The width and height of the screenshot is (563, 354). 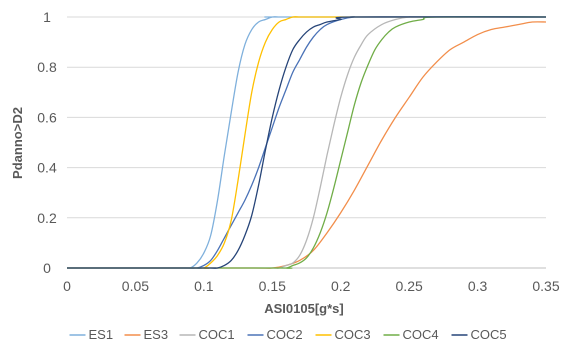 I want to click on x-tick-label: 0.25, so click(x=409, y=286).